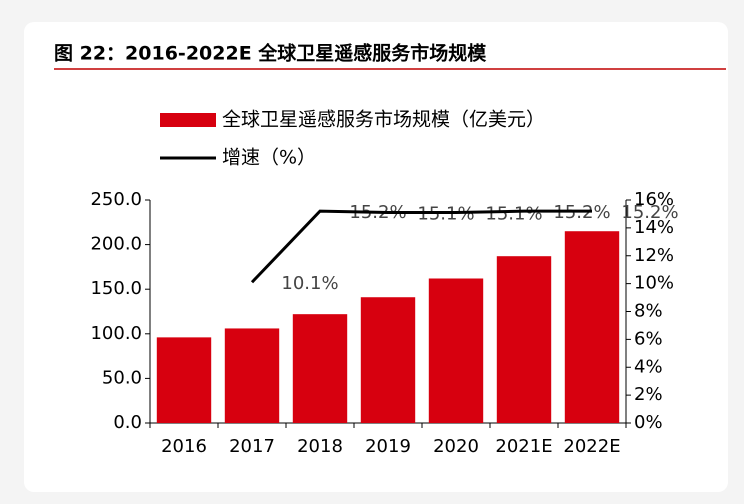 Image resolution: width=744 pixels, height=504 pixels. I want to click on legend-label: 增速（%）, so click(269, 158).